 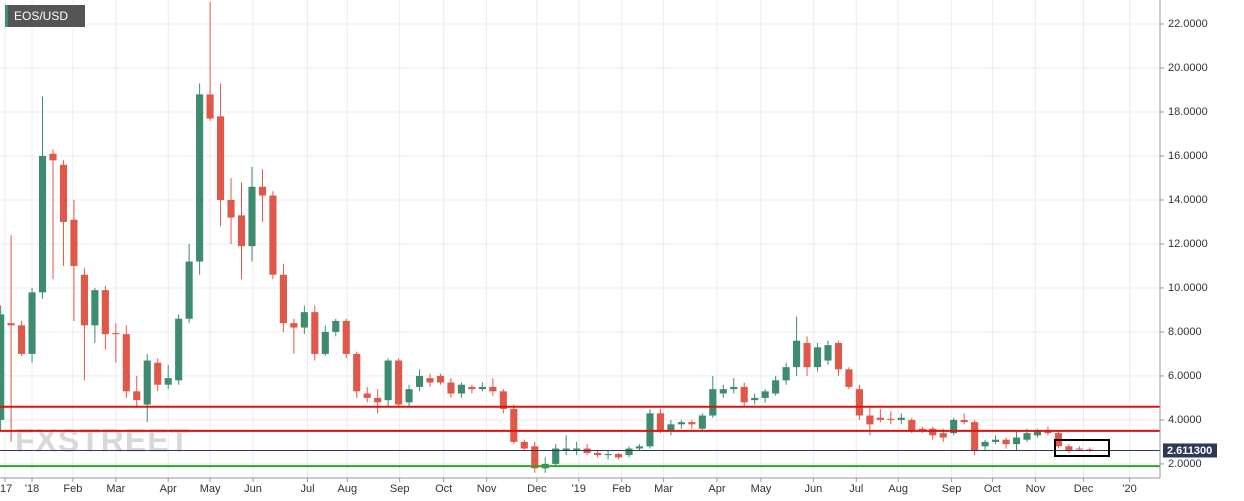 What do you see at coordinates (168, 489) in the screenshot?
I see `x-tick-label: Apr` at bounding box center [168, 489].